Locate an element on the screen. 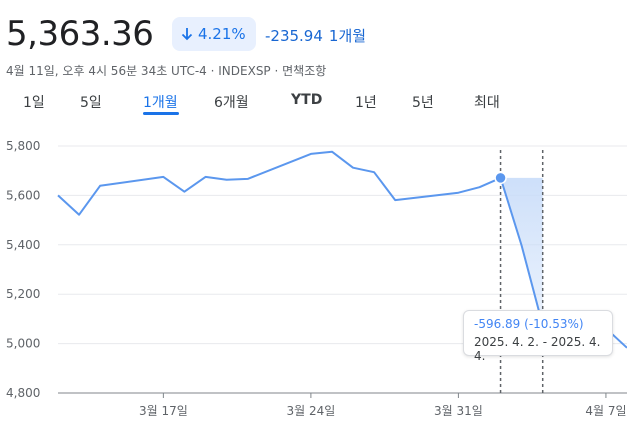 This screenshot has width=627, height=424. x-tick-label: 4월 7일 is located at coordinates (605, 411).